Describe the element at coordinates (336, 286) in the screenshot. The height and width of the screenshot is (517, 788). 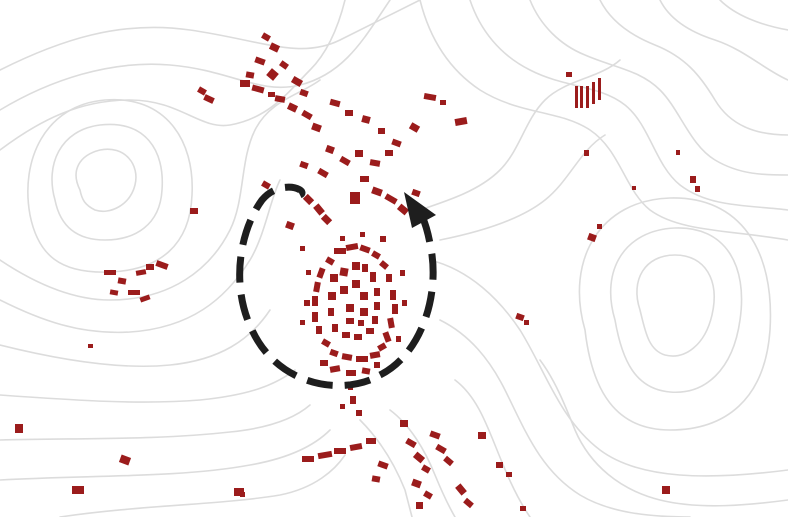
I see `circulation-arrow-icon` at that location.